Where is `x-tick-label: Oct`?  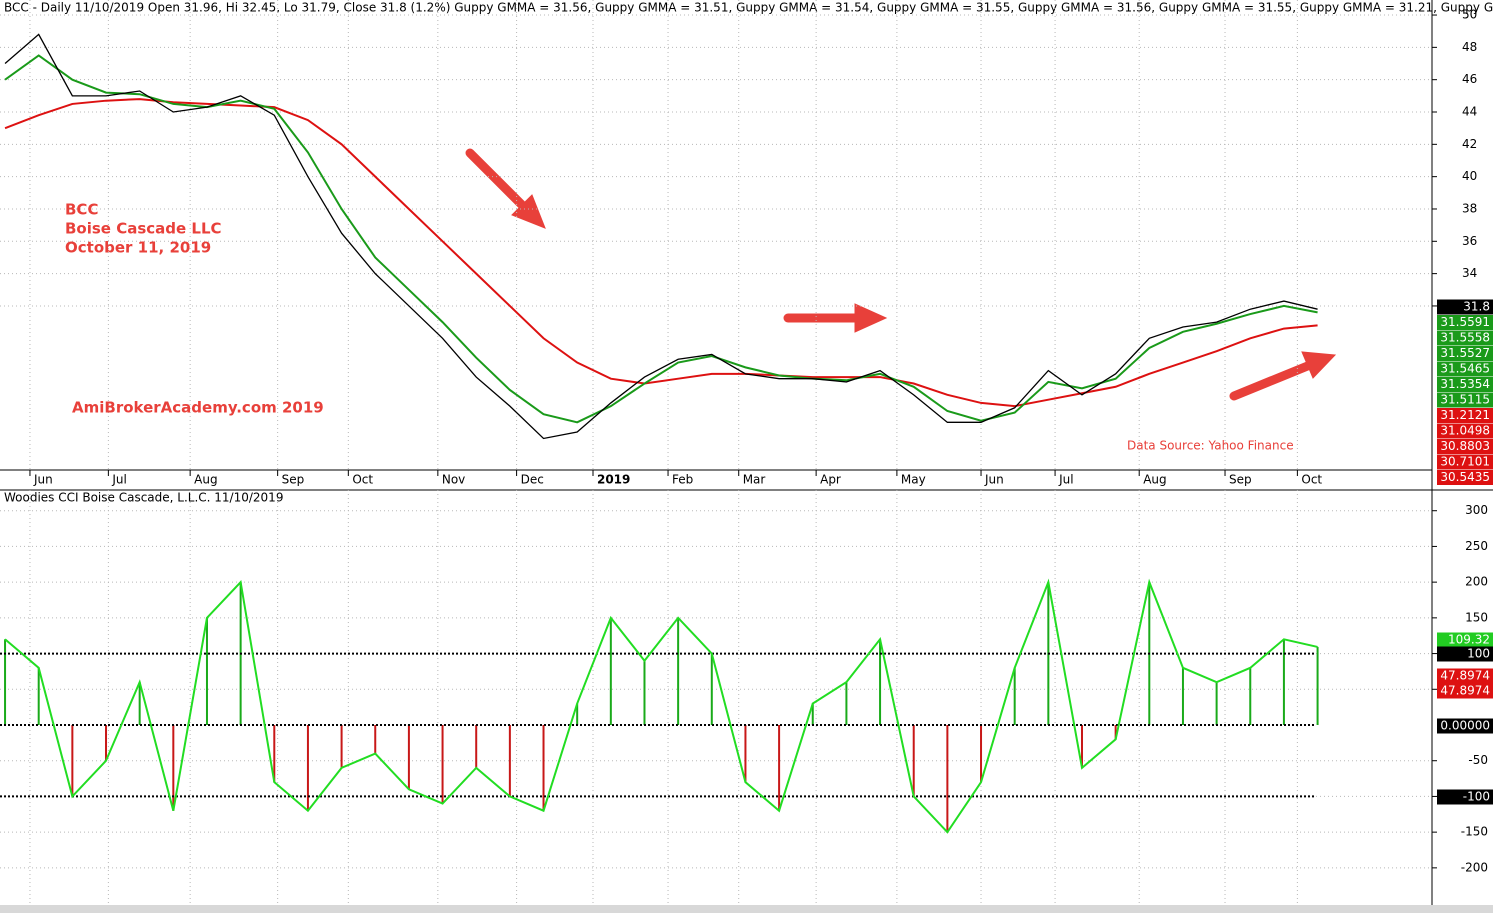 x-tick-label: Oct is located at coordinates (362, 480).